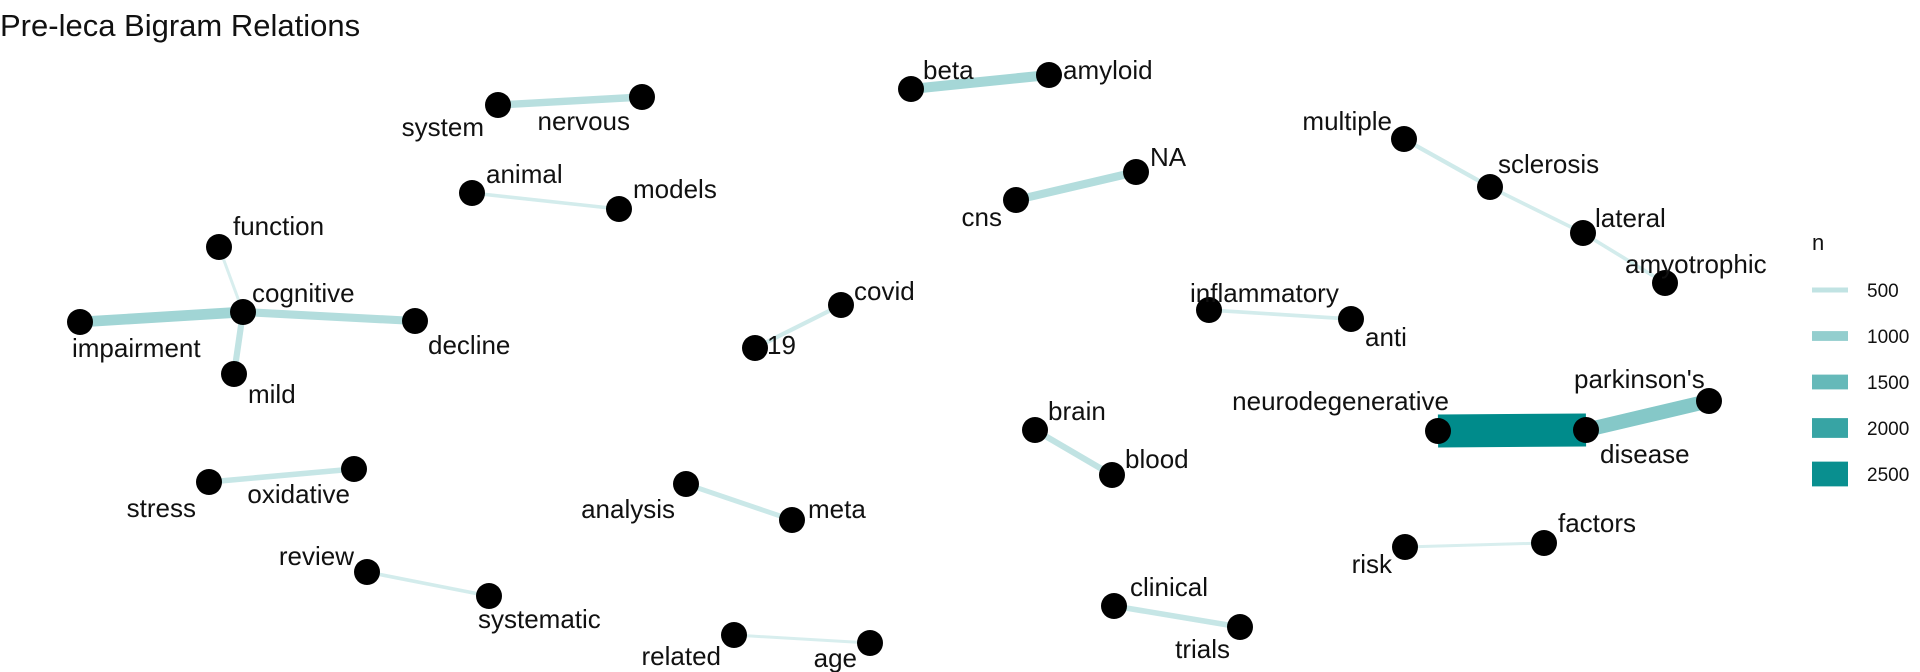  I want to click on node-amyloid, so click(1049, 75).